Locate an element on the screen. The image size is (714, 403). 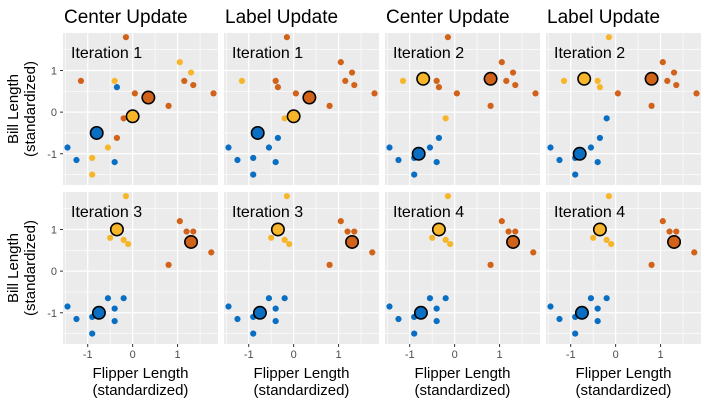
column-title: Center Update is located at coordinates (126, 17).